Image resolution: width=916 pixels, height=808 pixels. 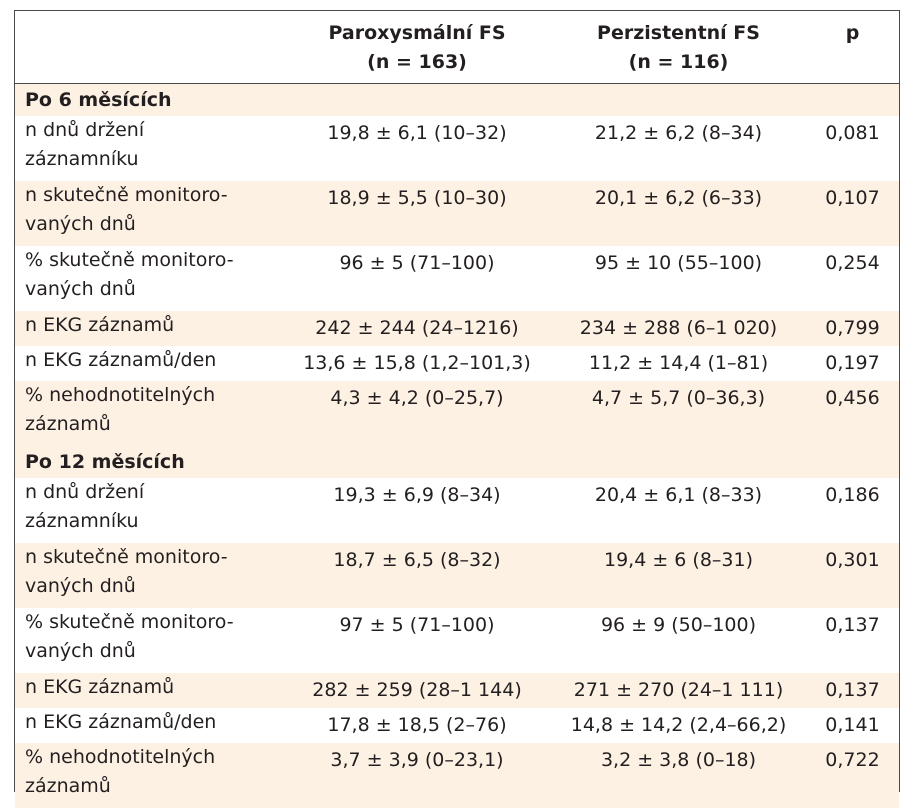 What do you see at coordinates (417, 624) in the screenshot?
I see `paroxysmal-value: 97 ± 5 (71–100)` at bounding box center [417, 624].